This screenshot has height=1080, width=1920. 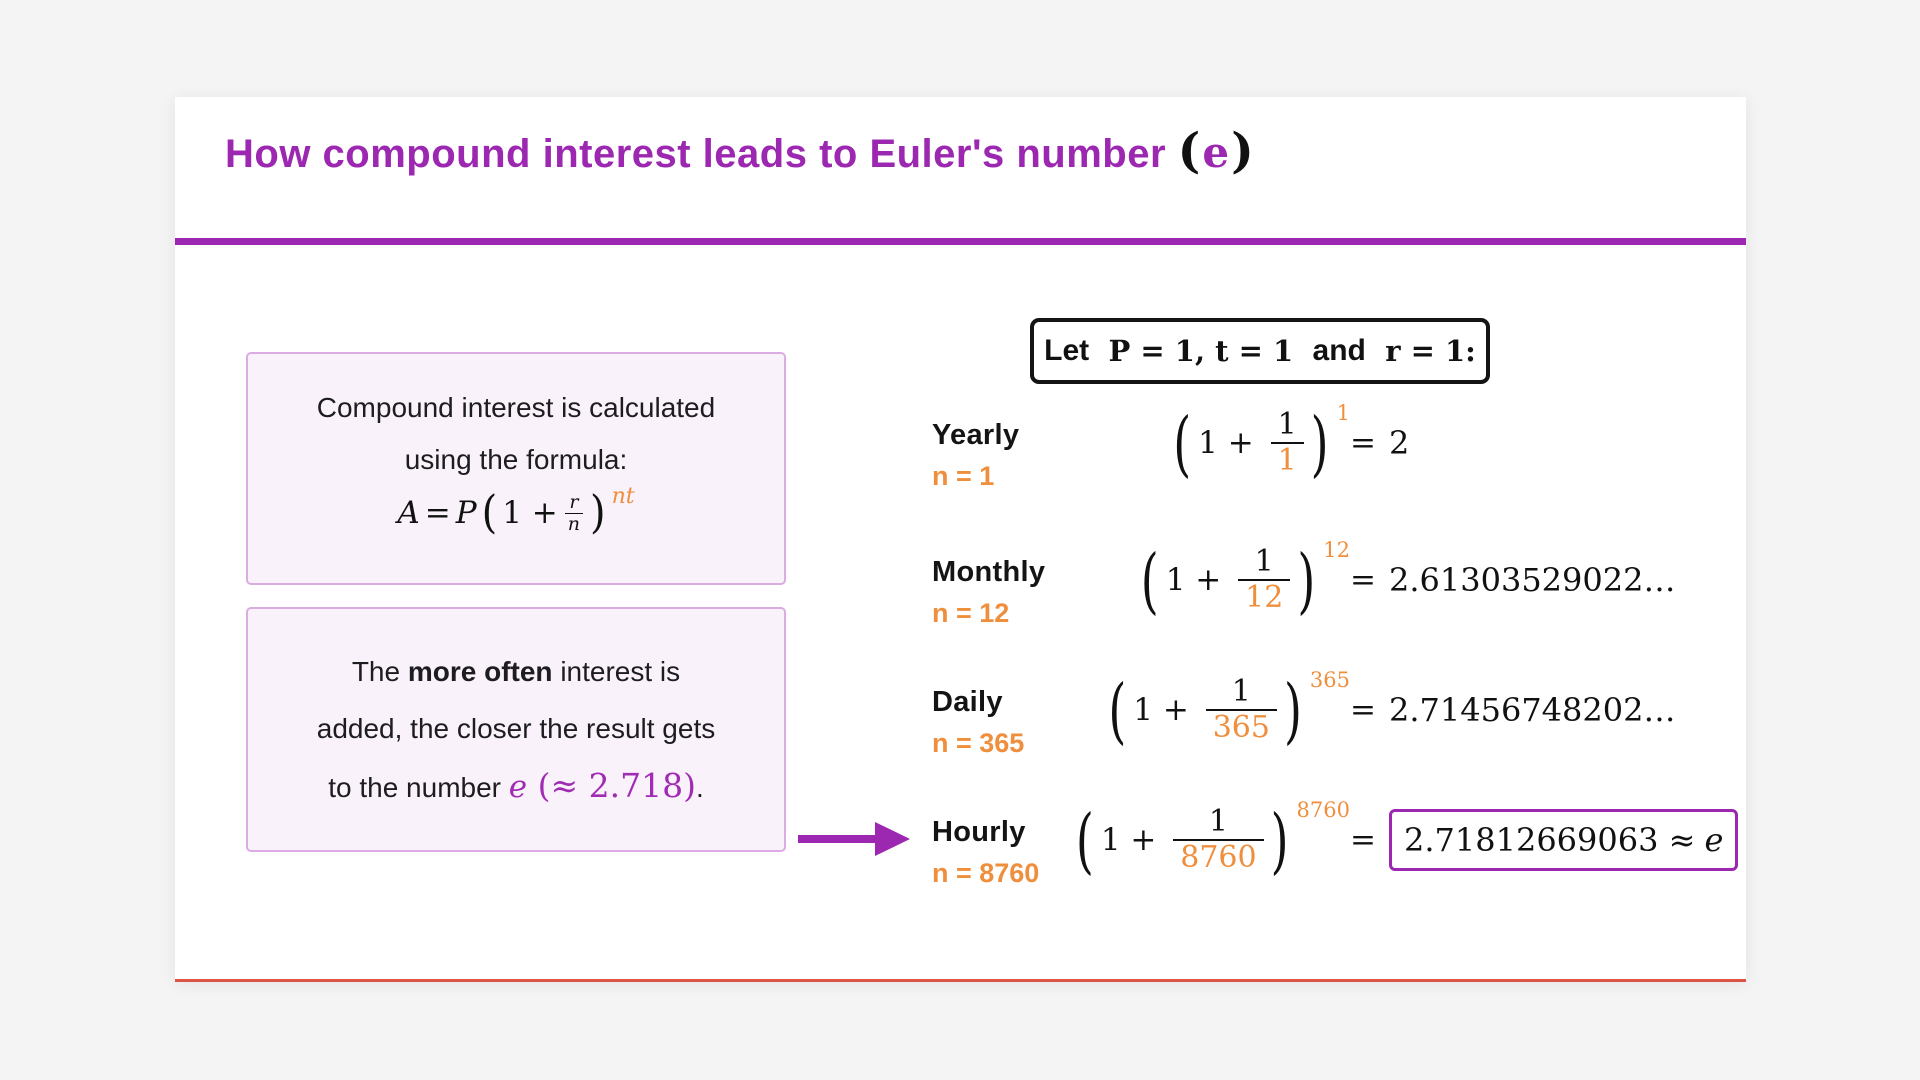 What do you see at coordinates (489, 513) in the screenshot?
I see `formula-open-paren: (` at bounding box center [489, 513].